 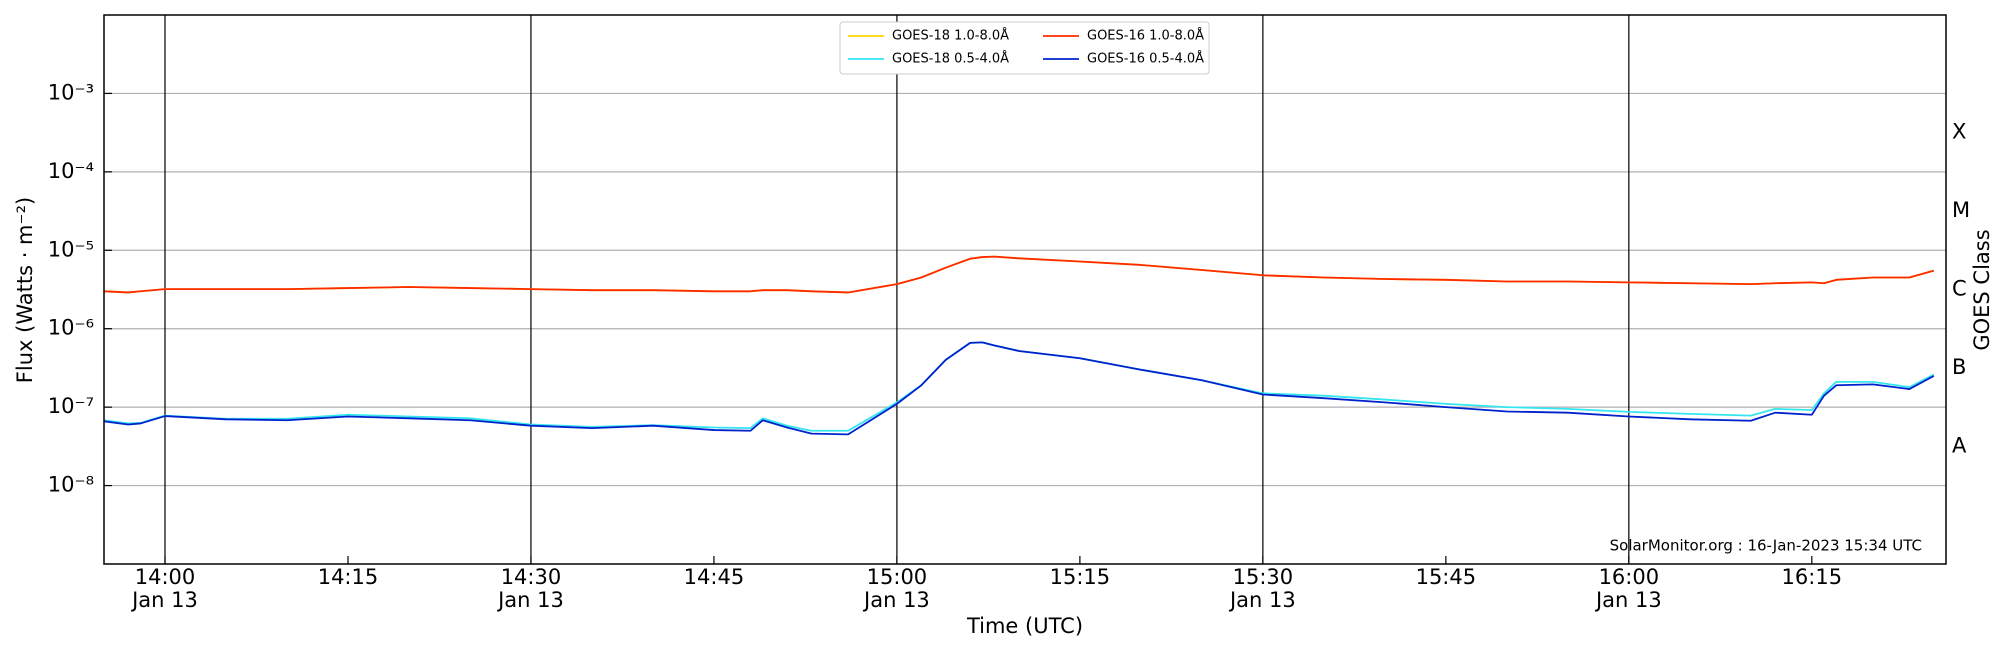 I want to click on y2-axis-label: GOES Class, so click(x=1982, y=289).